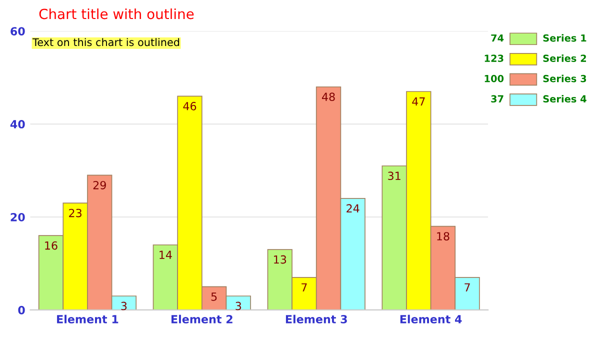  What do you see at coordinates (116, 14) in the screenshot?
I see `chart-title: Chart title with outline` at bounding box center [116, 14].